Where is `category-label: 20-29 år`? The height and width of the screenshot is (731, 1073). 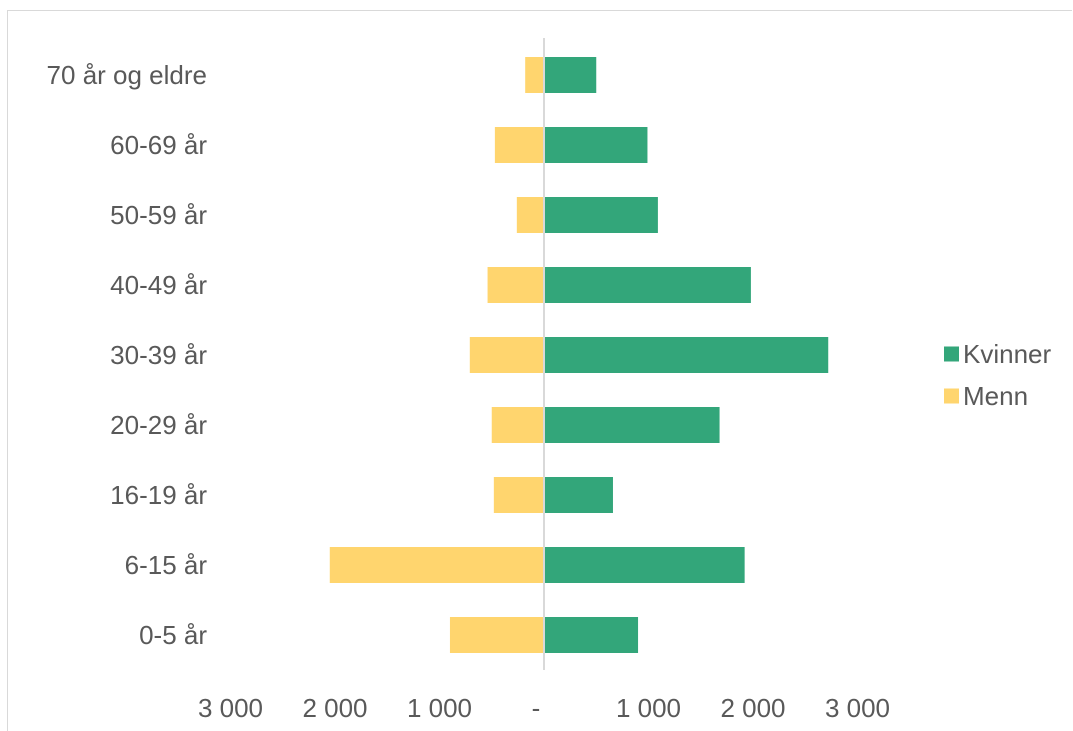
category-label: 20-29 år is located at coordinates (158, 425).